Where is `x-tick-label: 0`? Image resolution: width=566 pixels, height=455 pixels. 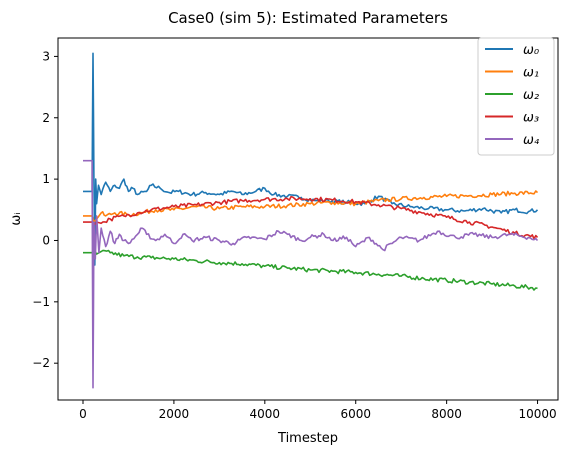 x-tick-label: 0 is located at coordinates (83, 414).